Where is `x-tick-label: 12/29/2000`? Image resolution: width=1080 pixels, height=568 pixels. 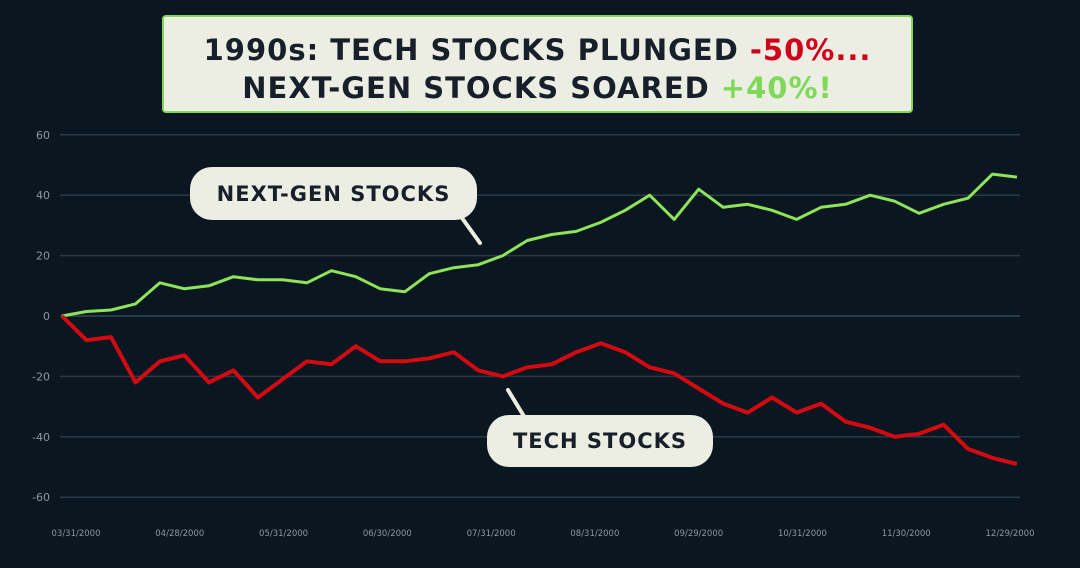 x-tick-label: 12/29/2000 is located at coordinates (1010, 534).